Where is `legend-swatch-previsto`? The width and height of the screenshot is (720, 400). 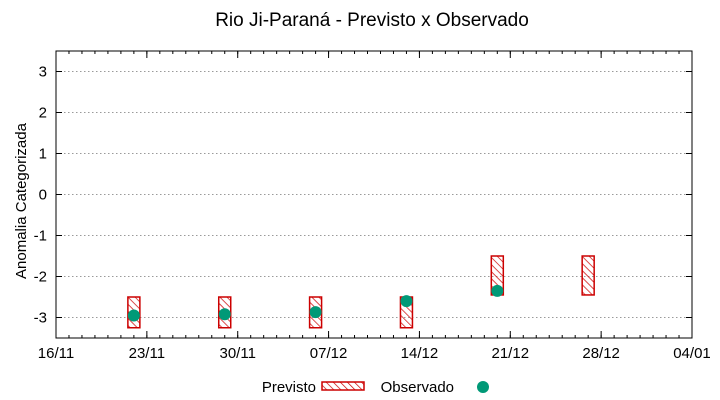 legend-swatch-previsto is located at coordinates (343, 386).